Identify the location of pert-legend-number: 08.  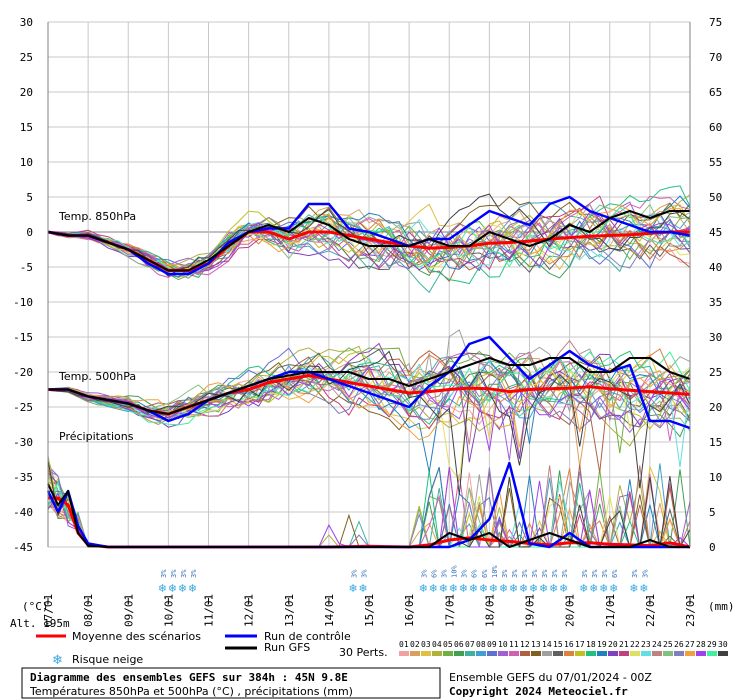
(481, 644).